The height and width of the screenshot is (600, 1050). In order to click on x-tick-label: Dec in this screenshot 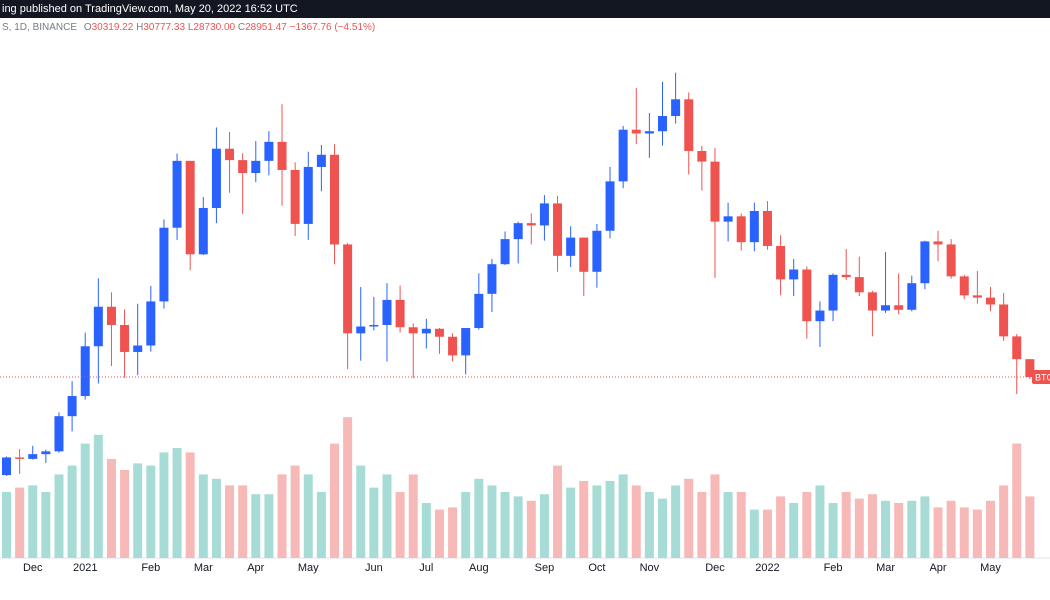, I will do `click(33, 568)`.